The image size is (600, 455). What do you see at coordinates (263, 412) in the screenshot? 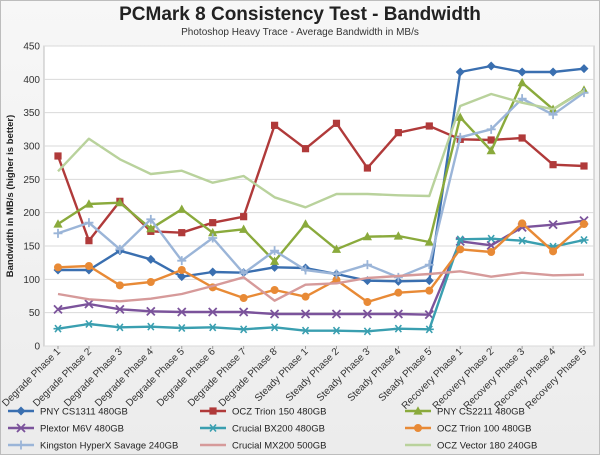
I see `legend-item-ocz-trion-150-480gb: OCZ Trion 150 480GB` at bounding box center [263, 412].